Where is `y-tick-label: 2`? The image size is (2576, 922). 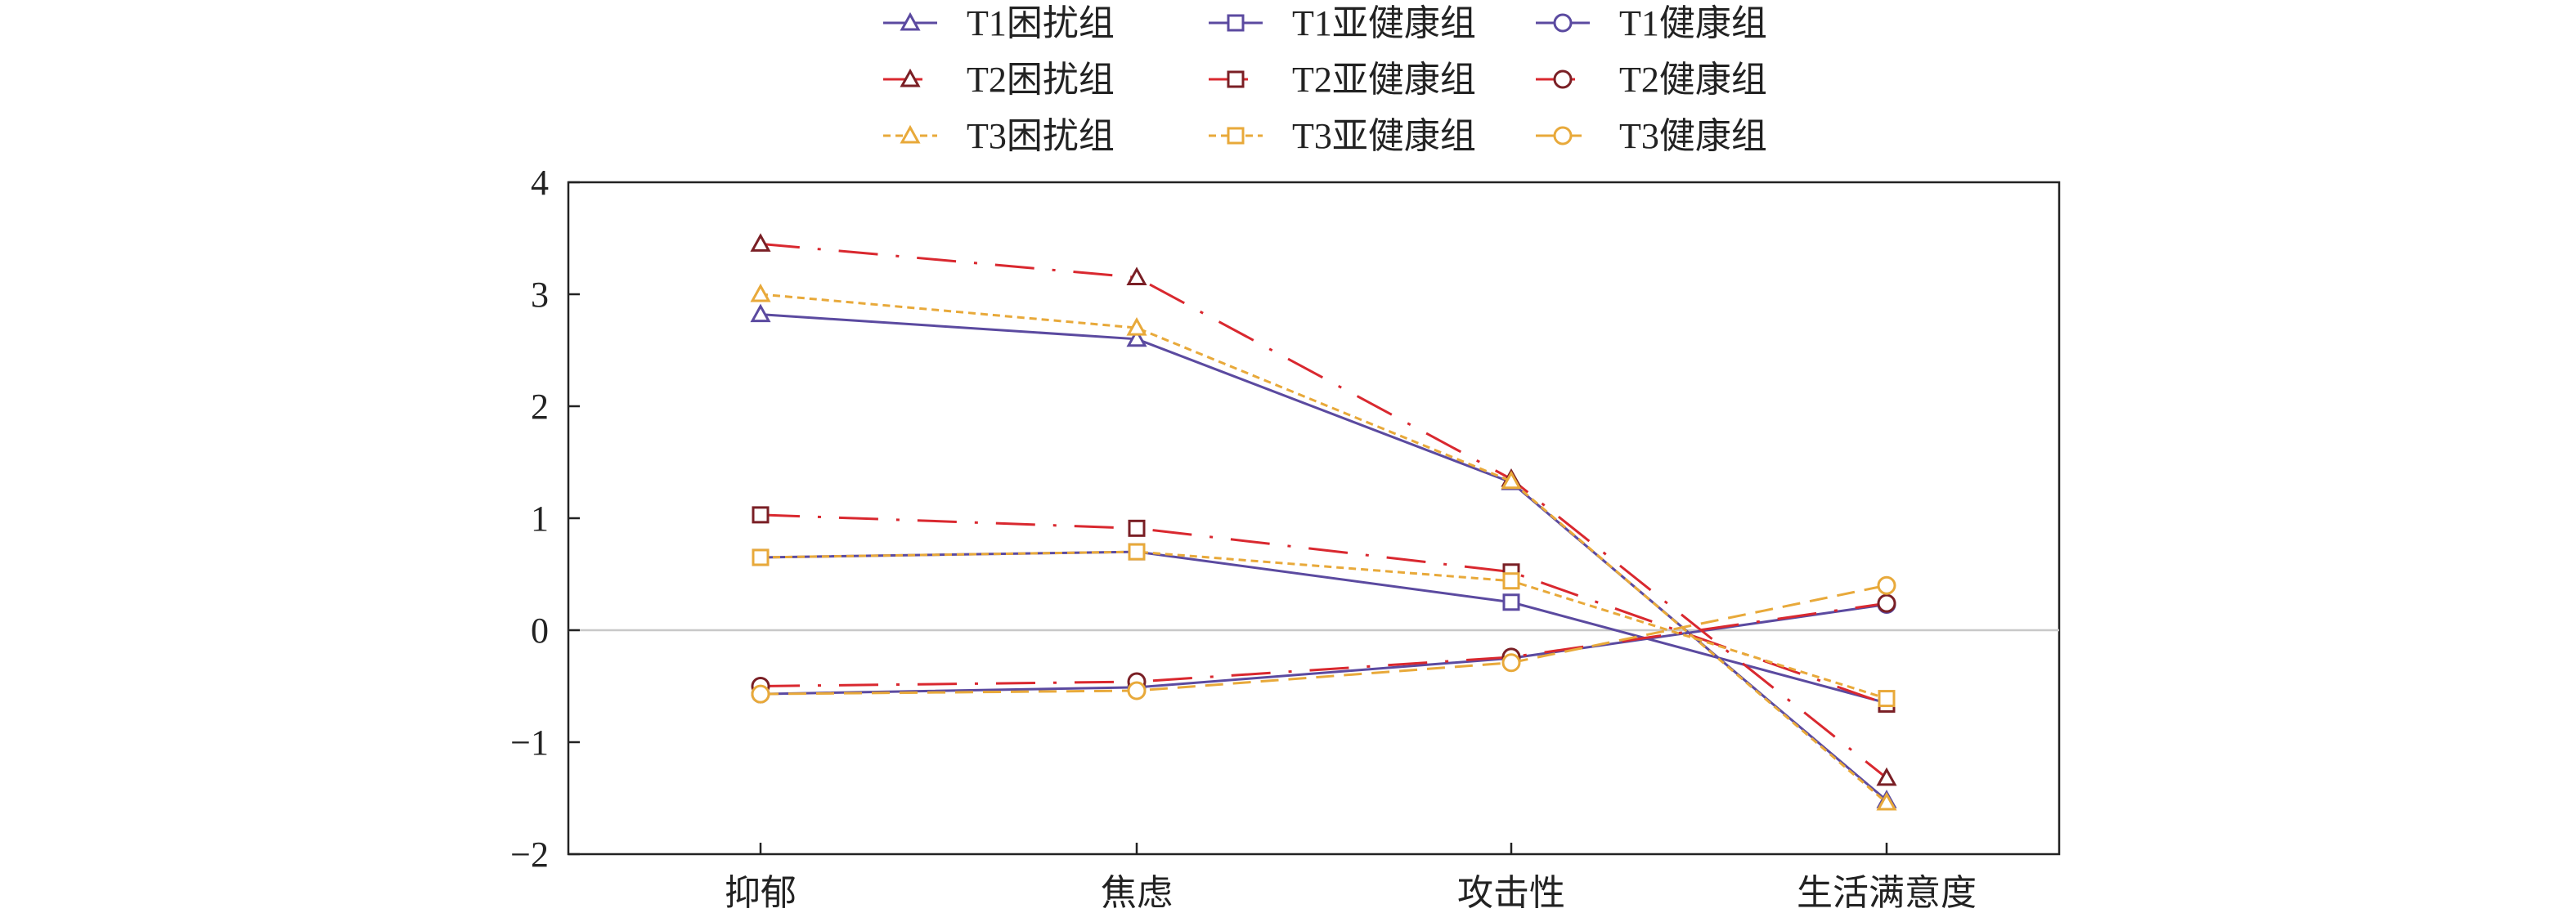 y-tick-label: 2 is located at coordinates (540, 407).